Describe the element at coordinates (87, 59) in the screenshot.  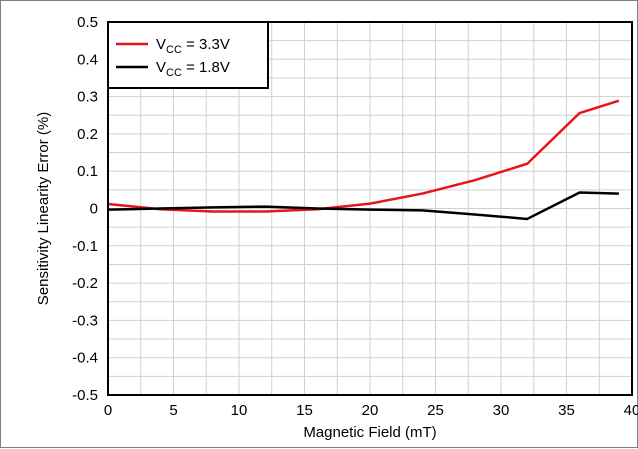
I see `y-tick-label: 0.4` at that location.